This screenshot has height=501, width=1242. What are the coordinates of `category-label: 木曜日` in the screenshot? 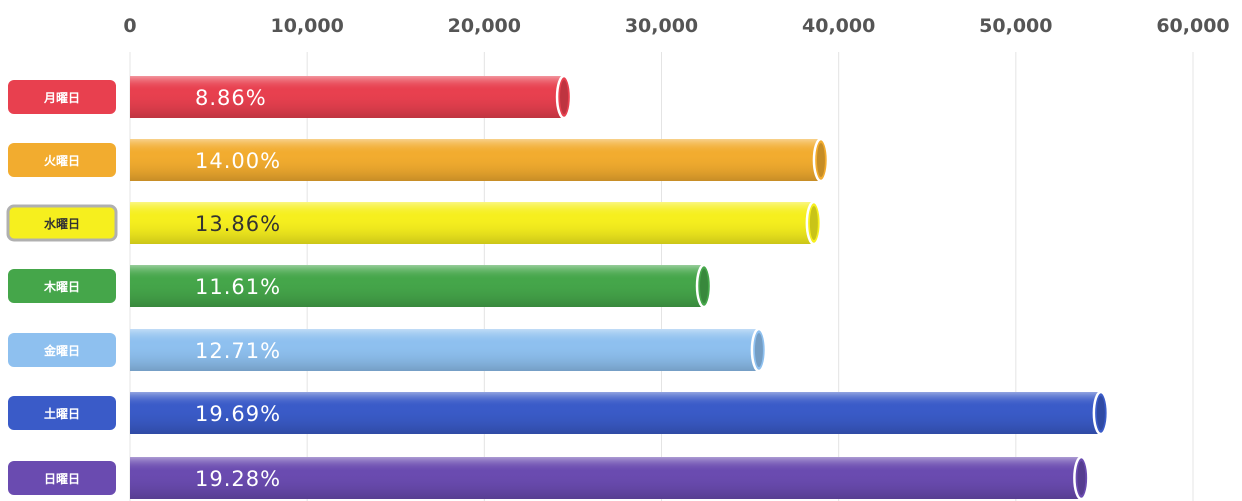 It's located at (61, 286).